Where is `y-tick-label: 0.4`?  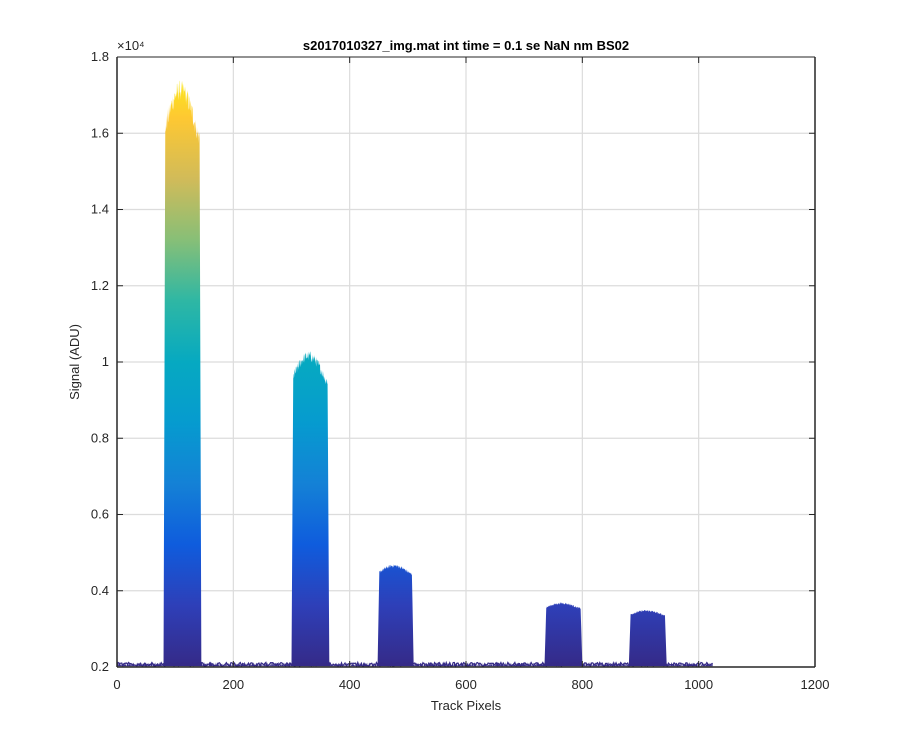 y-tick-label: 0.4 is located at coordinates (100, 590).